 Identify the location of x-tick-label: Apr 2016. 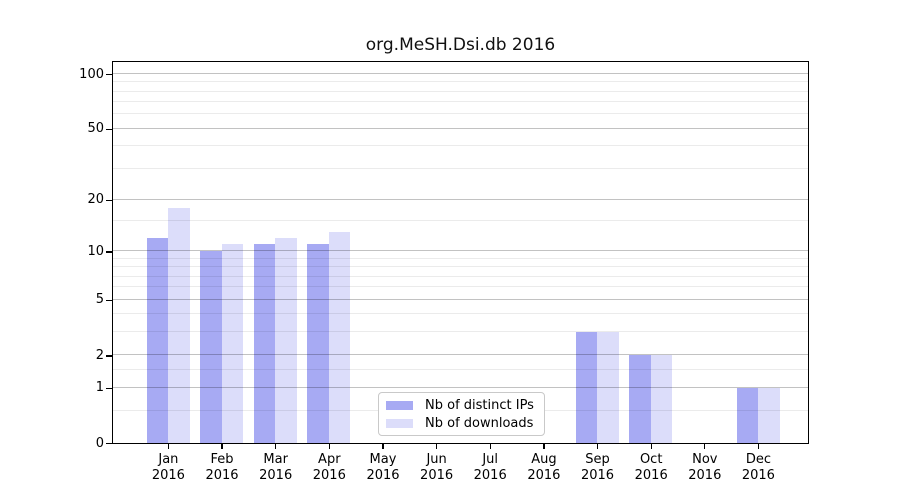
(329, 468).